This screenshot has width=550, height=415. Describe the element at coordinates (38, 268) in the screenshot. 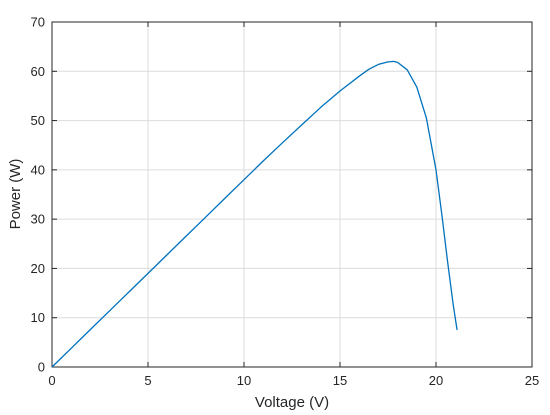

I see `y-tick-label: 20` at that location.